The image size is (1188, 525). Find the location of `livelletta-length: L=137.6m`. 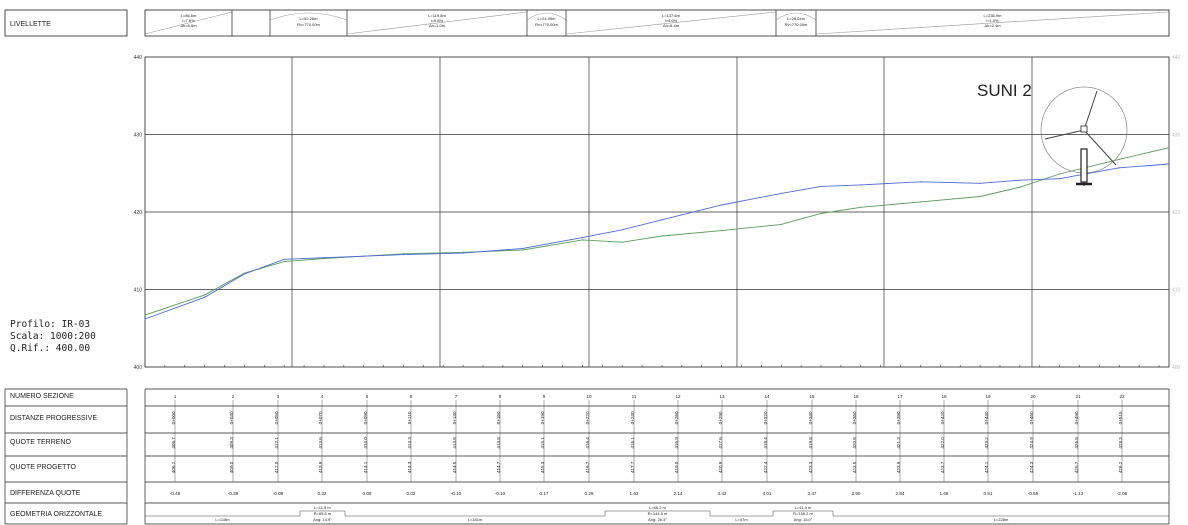

livelletta-length: L=137.6m is located at coordinates (671, 15).